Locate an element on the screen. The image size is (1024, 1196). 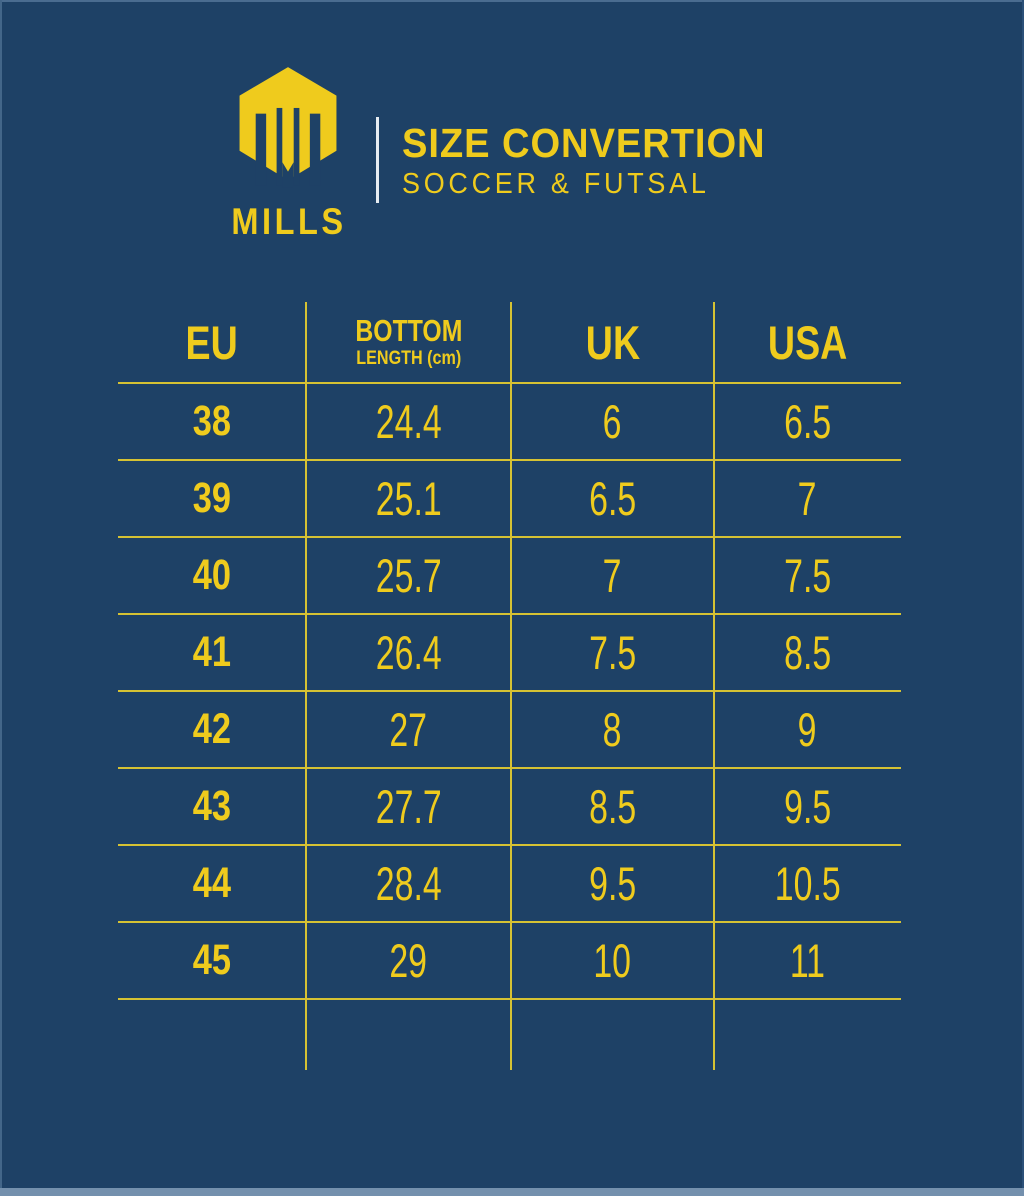
eu-size-cell: 44 is located at coordinates (212, 883).